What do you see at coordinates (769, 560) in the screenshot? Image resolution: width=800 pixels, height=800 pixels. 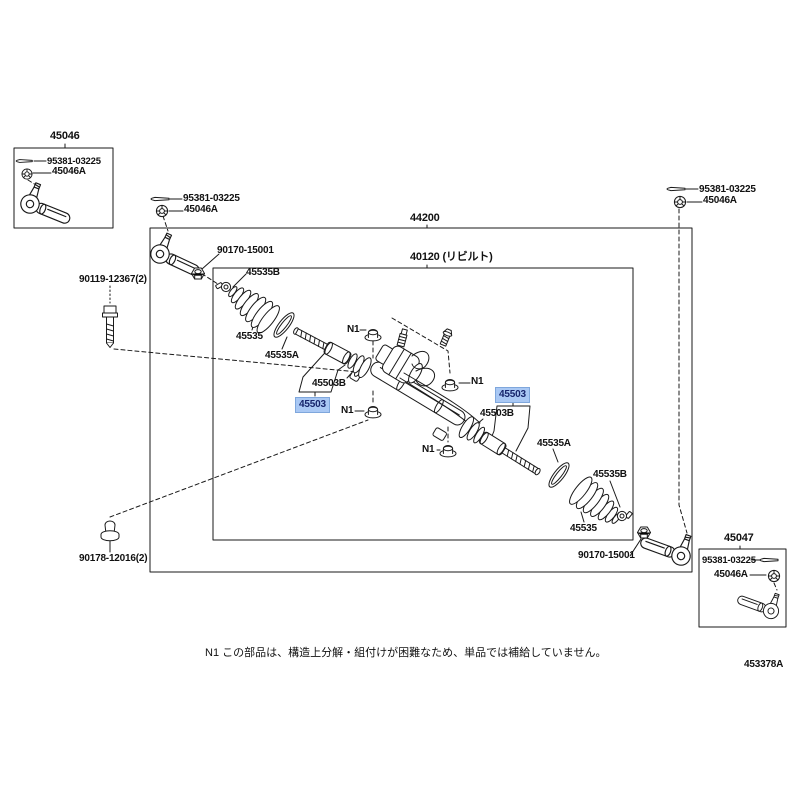 I see `clip-pin-icon-bottom-right` at bounding box center [769, 560].